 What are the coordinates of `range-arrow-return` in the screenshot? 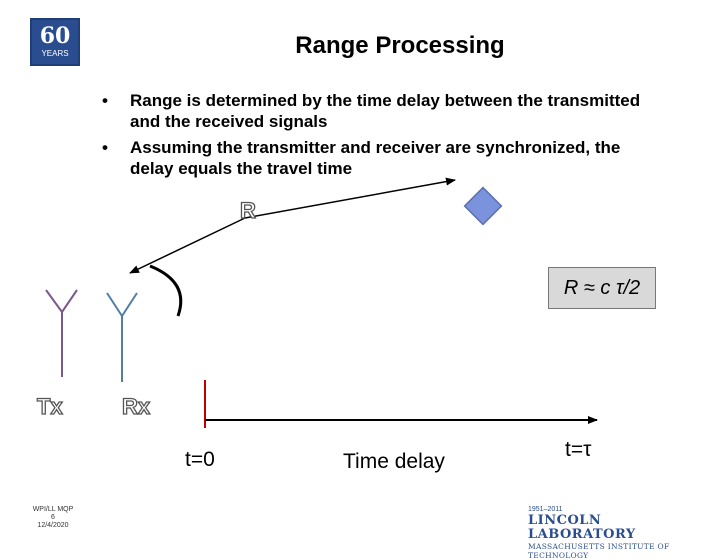 It's located at (187, 245).